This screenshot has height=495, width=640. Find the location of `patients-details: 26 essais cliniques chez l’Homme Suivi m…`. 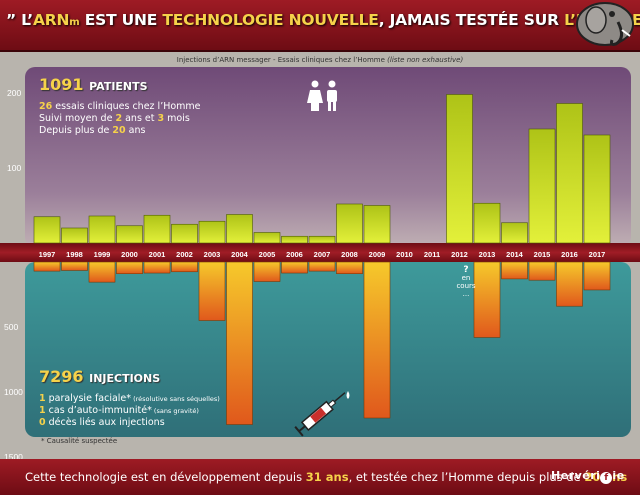

patients-details: 26 essais cliniques chez l’Homme Suivi m… is located at coordinates (120, 118).